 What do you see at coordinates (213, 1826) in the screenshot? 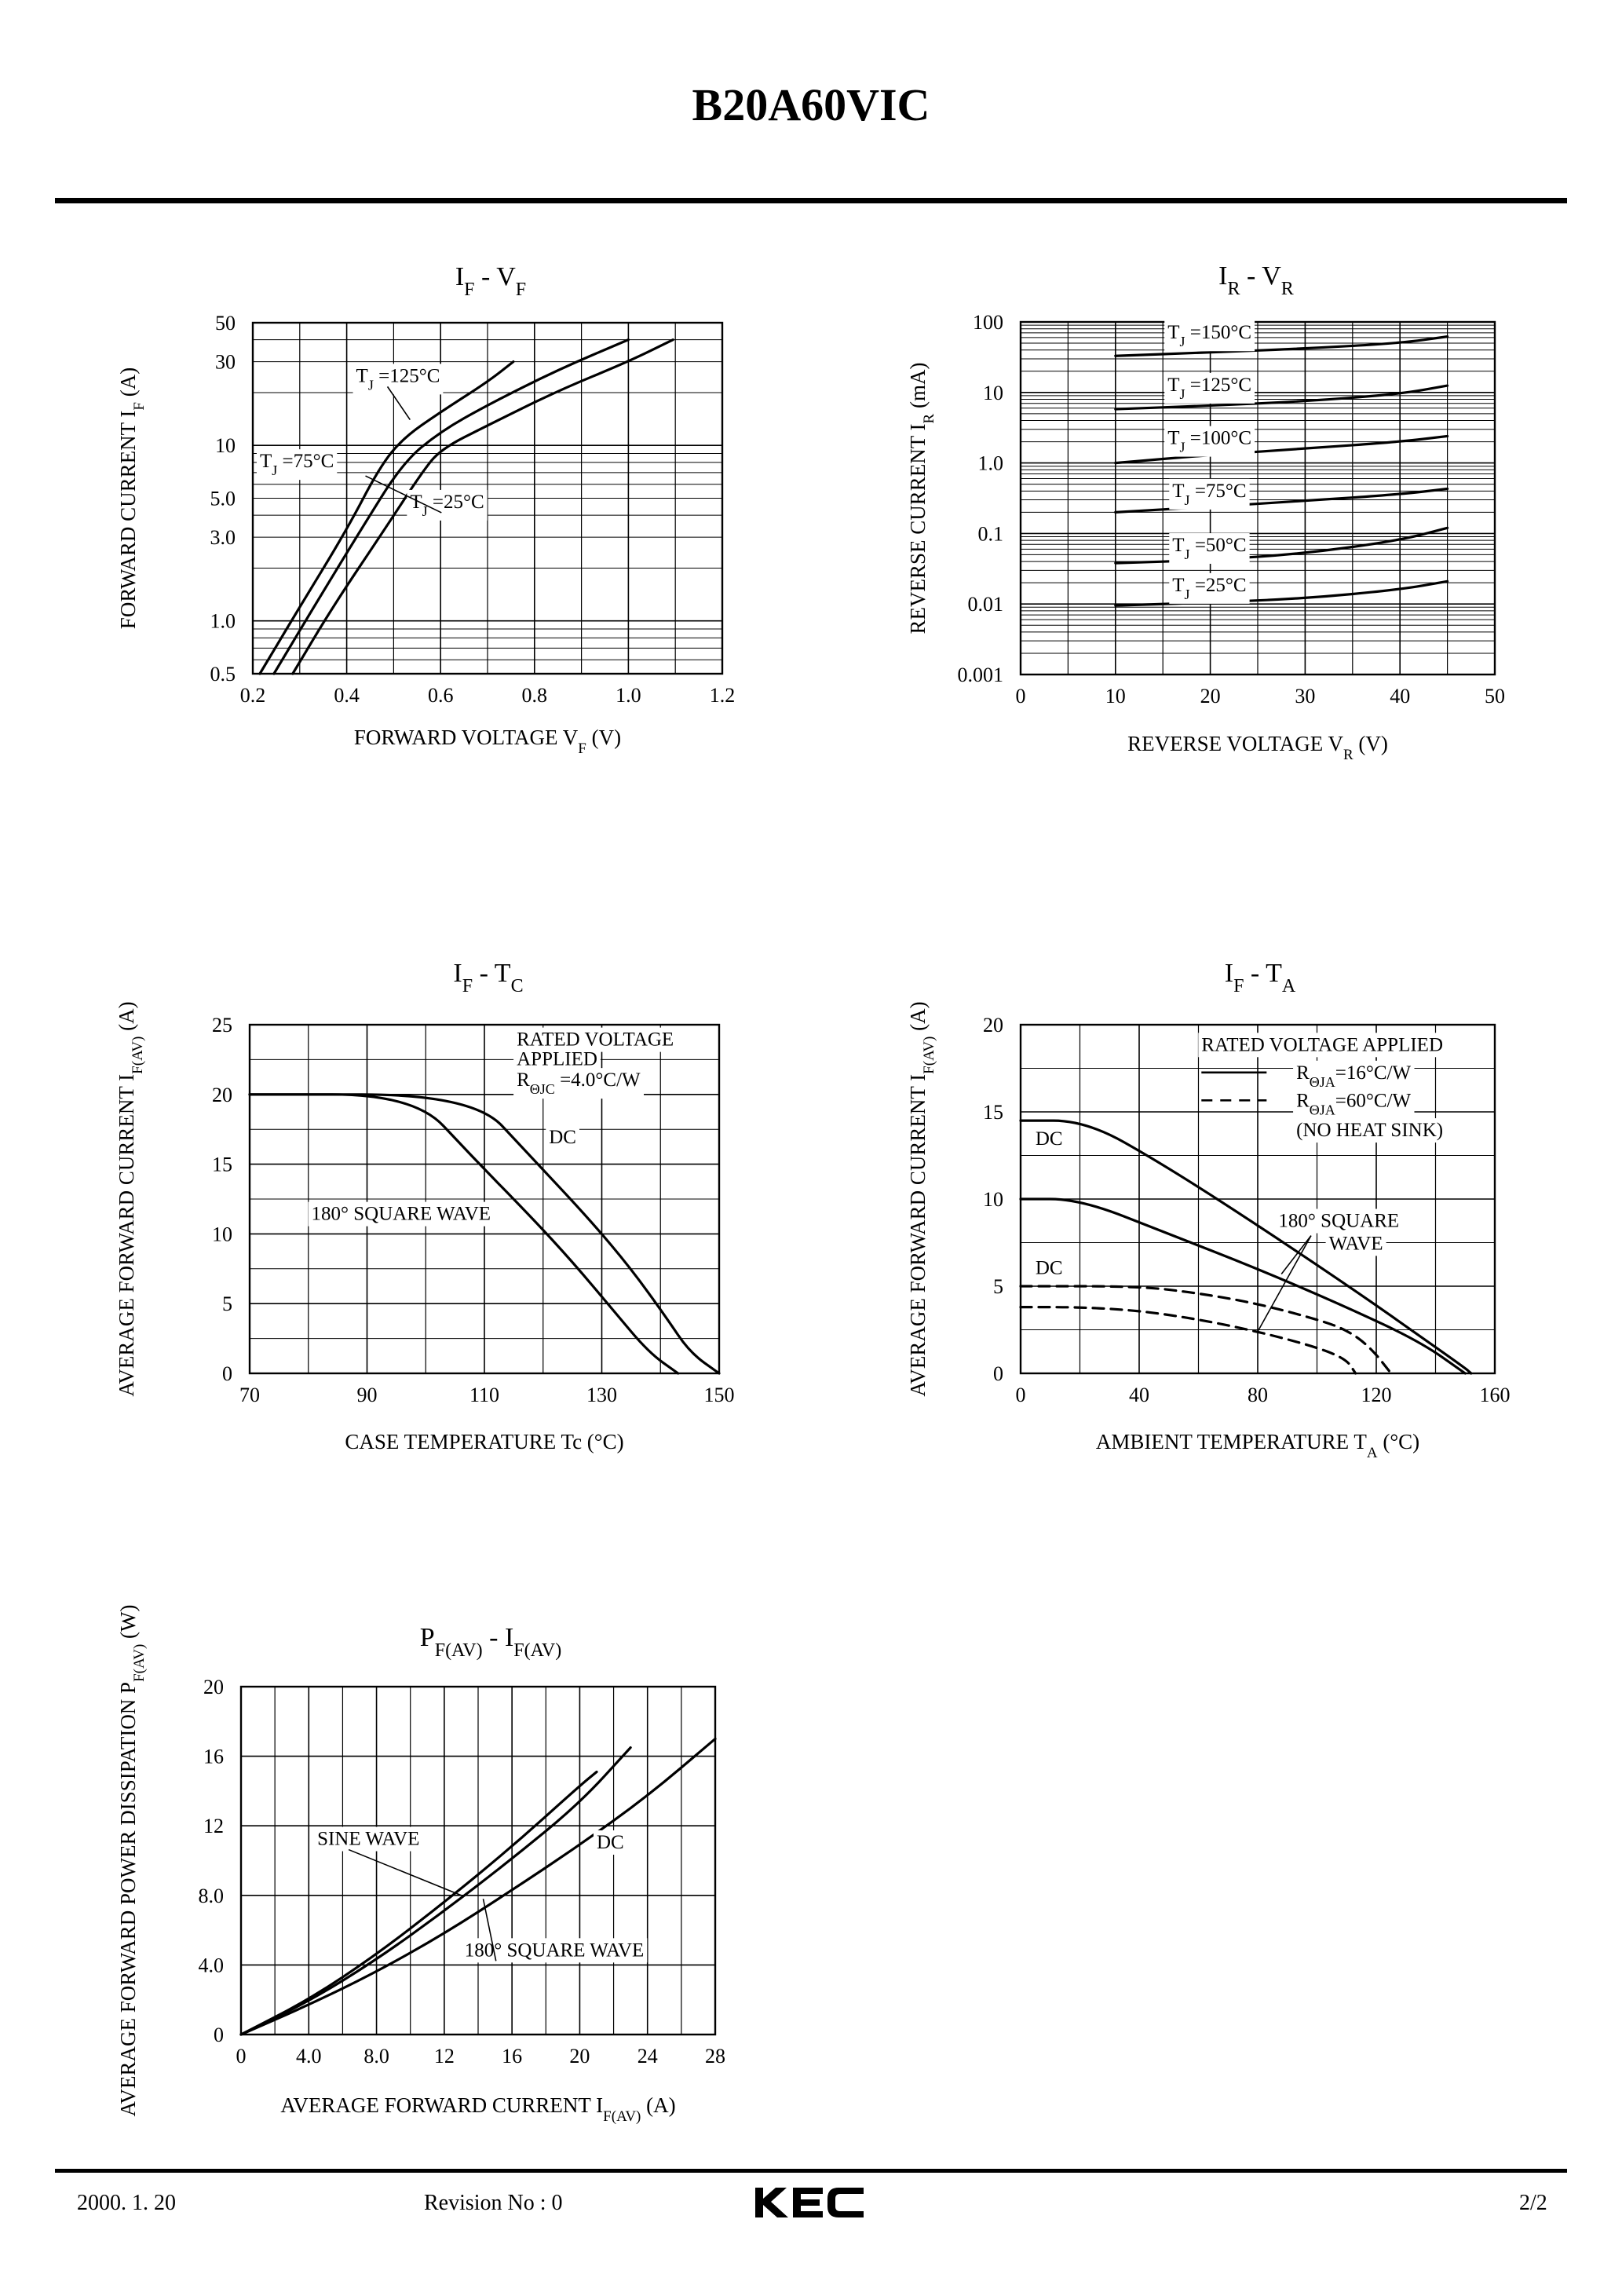
I see `y-tick-label: 12` at bounding box center [213, 1826].